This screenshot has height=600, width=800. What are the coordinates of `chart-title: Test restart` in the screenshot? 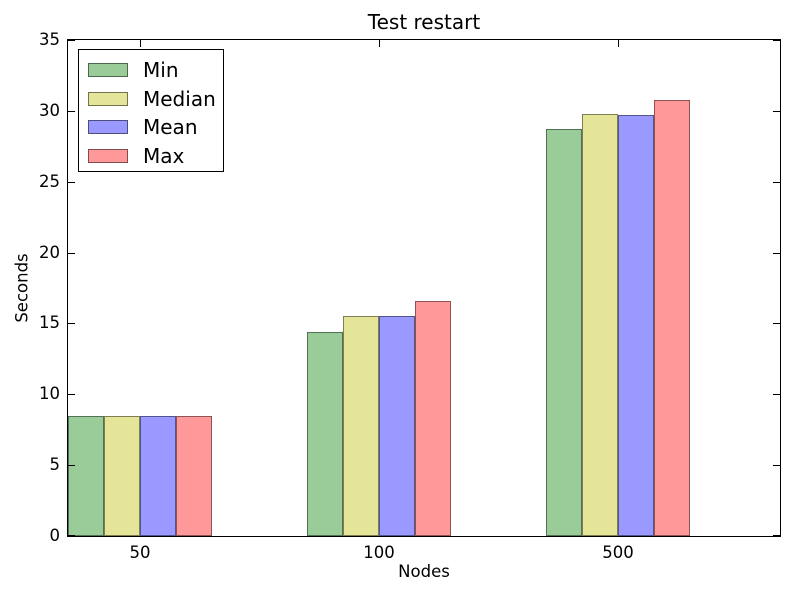 It's located at (424, 22).